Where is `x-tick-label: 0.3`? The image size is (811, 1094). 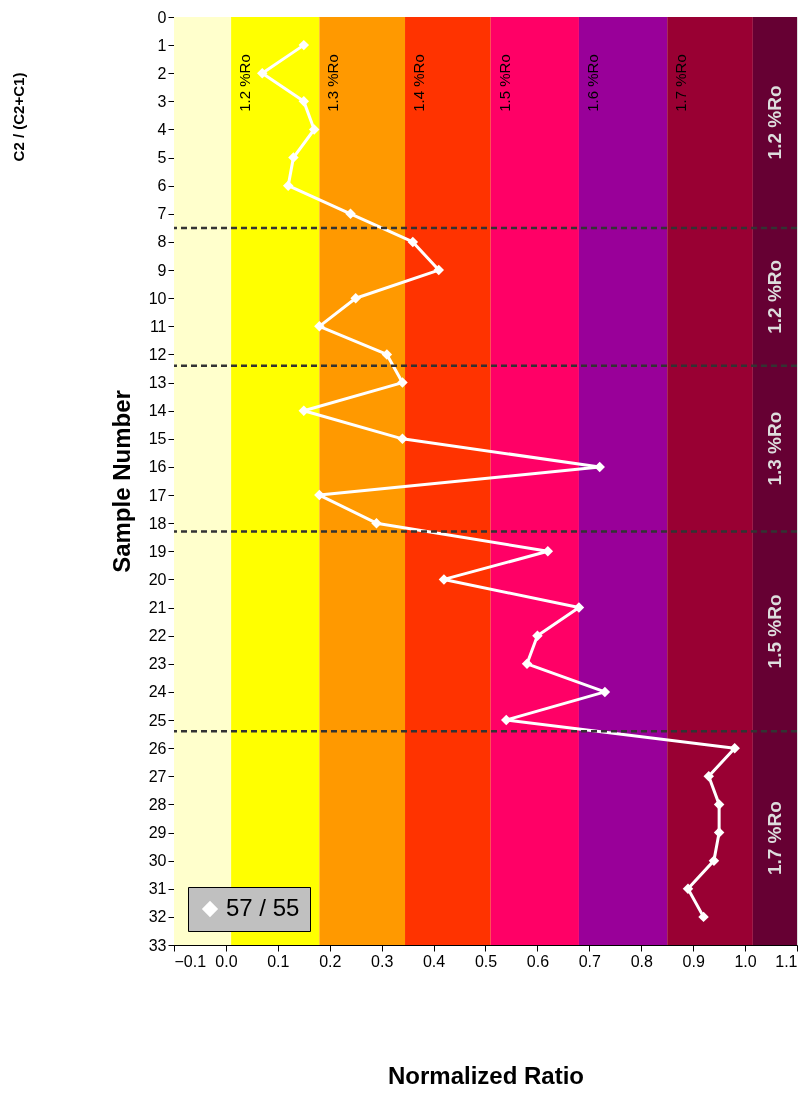
x-tick-label: 0.3 is located at coordinates (382, 961).